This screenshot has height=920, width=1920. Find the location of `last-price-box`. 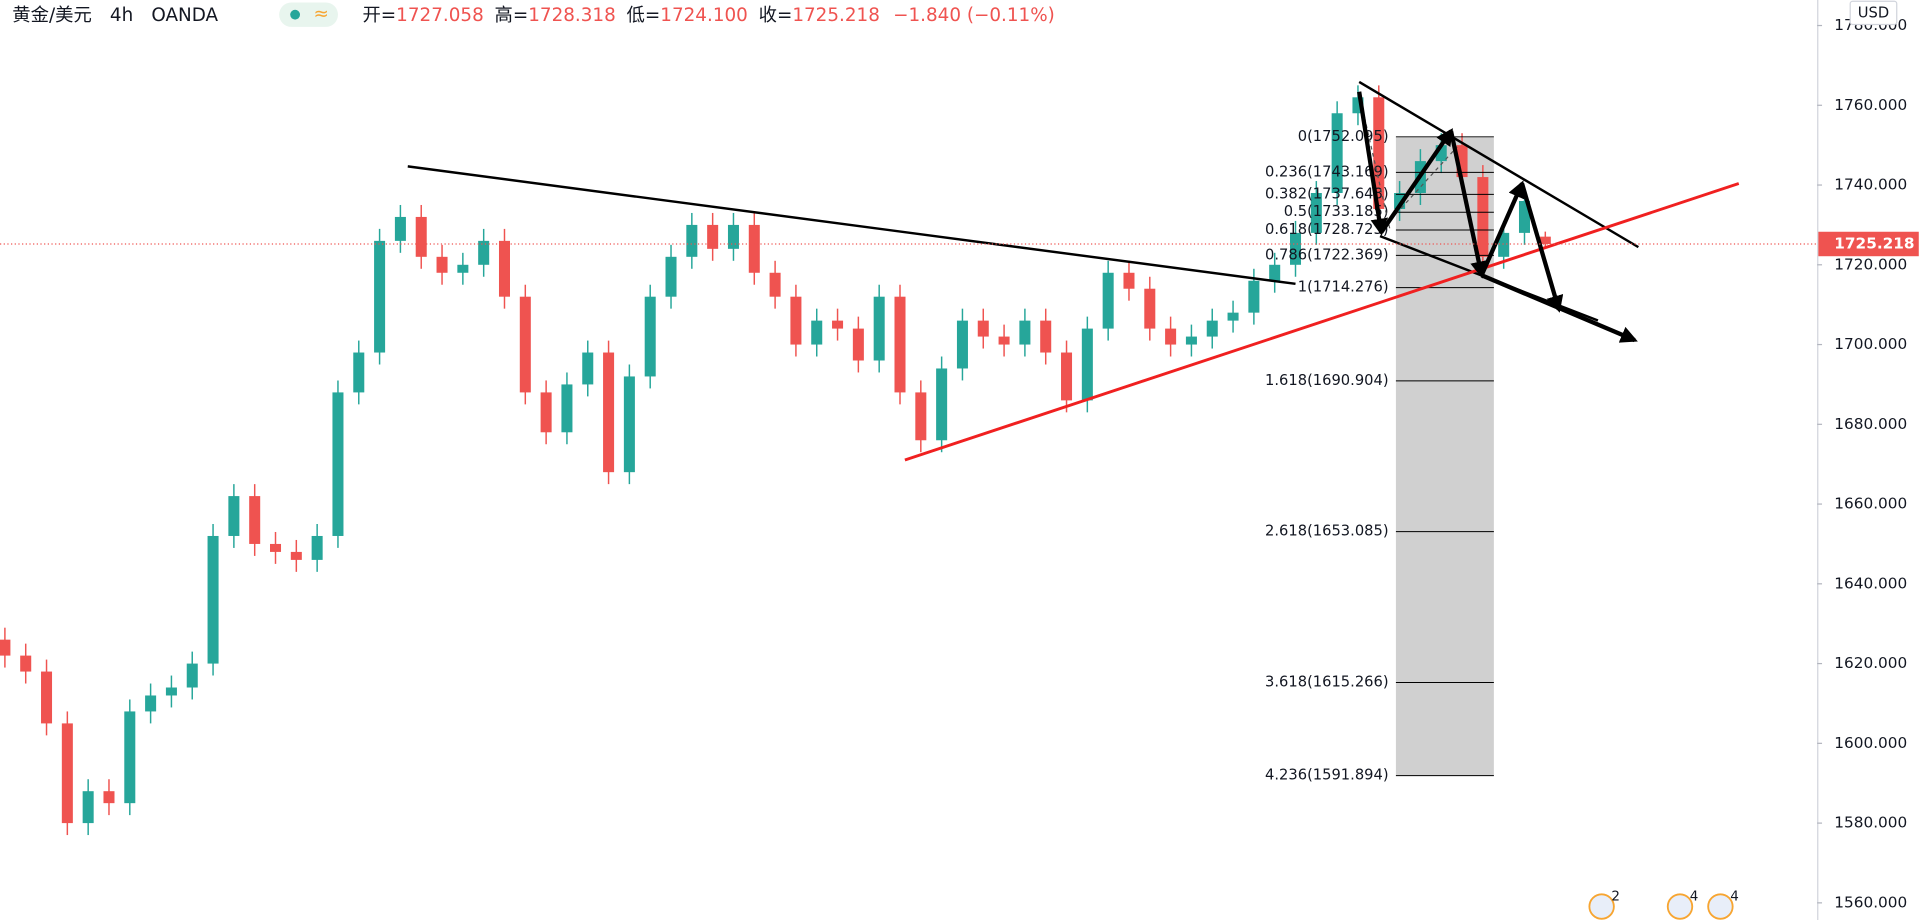

last-price-box is located at coordinates (1868, 244).